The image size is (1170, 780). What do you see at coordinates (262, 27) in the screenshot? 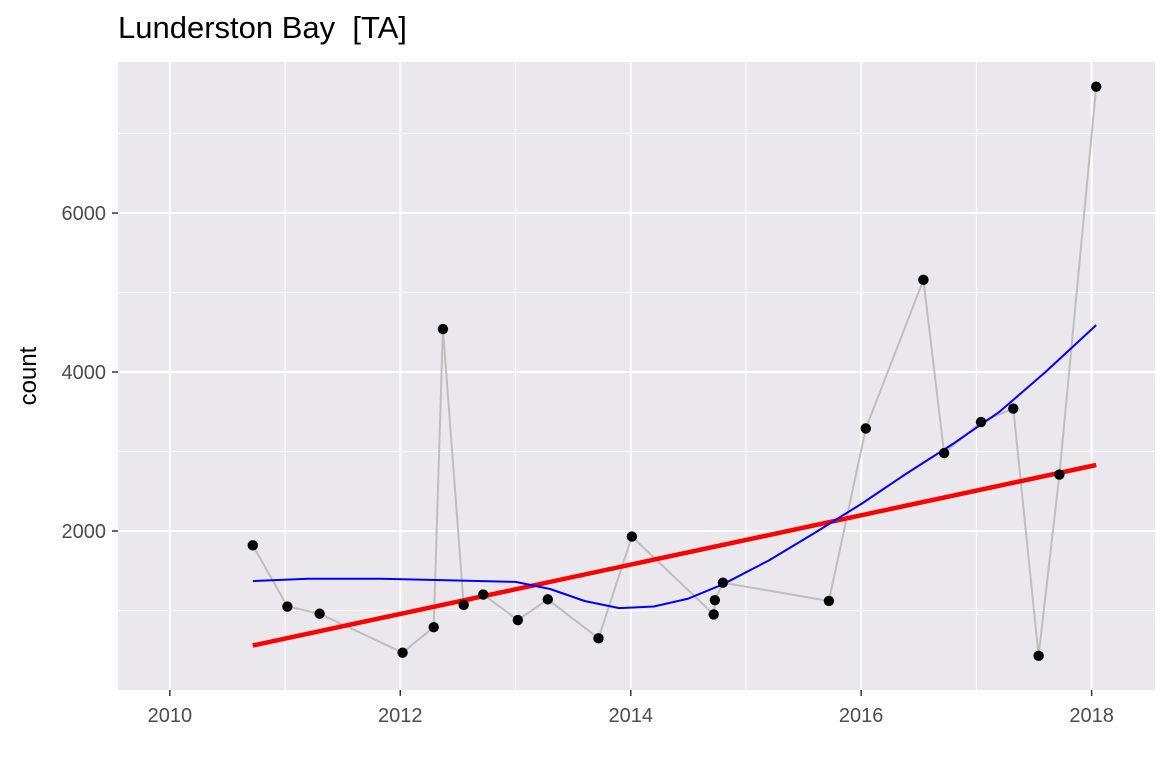
I see `chart-title: Lunderston Bay [TA]` at bounding box center [262, 27].